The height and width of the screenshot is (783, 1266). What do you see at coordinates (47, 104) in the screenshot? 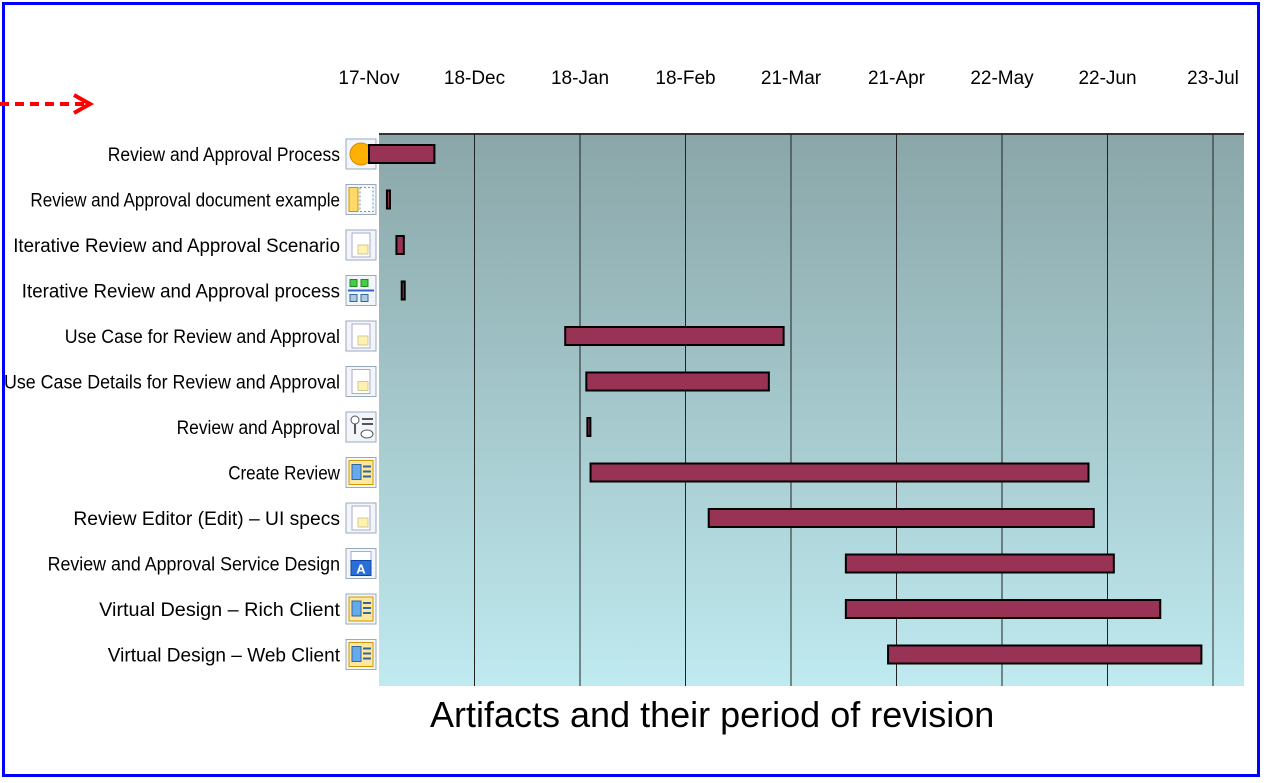
I see `dashed-arrow-icon` at bounding box center [47, 104].